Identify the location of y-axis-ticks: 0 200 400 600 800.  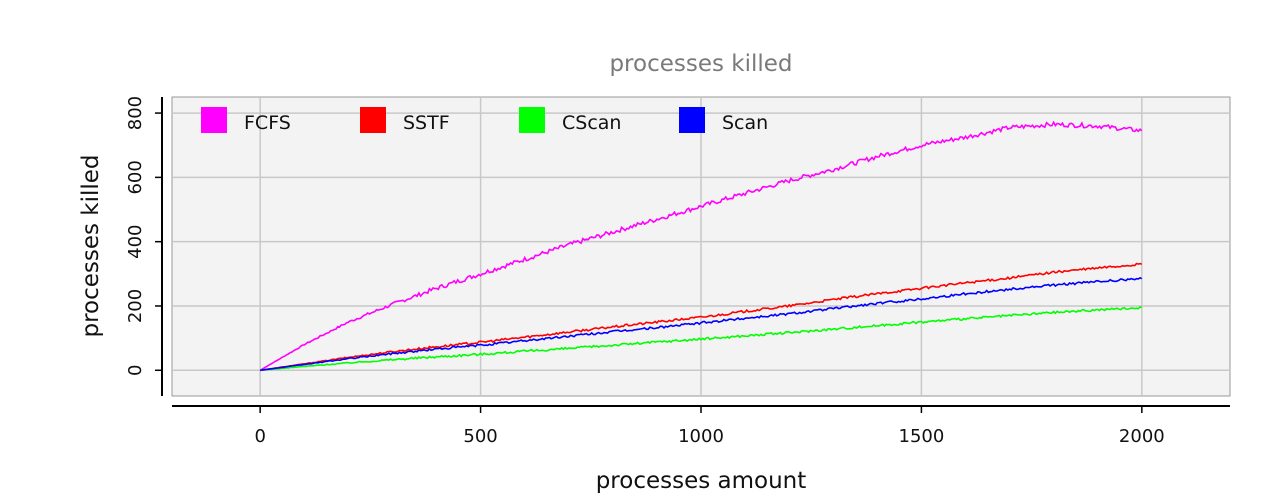
(143, 236).